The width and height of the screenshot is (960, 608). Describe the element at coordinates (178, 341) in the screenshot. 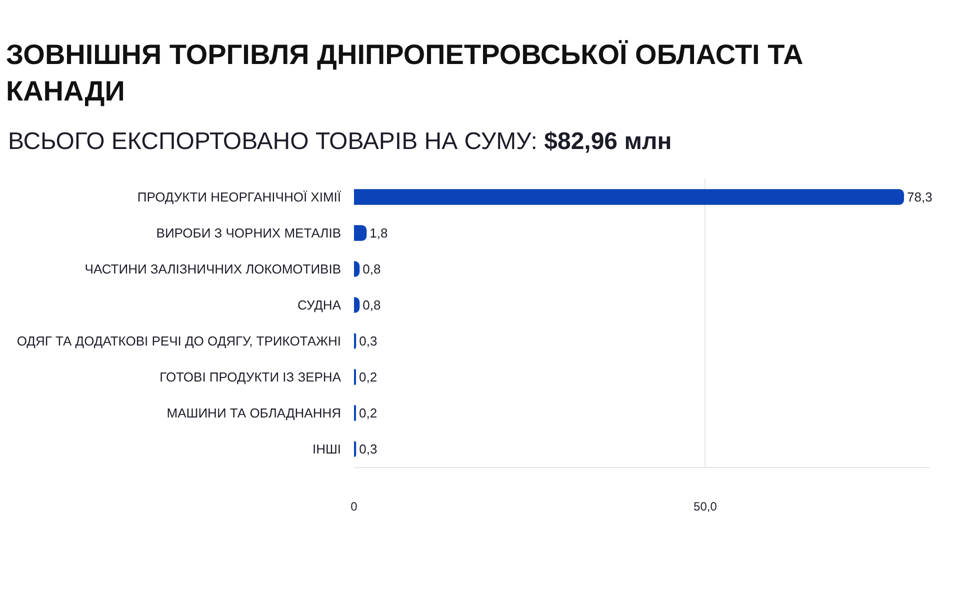

I see `y-tick-label: ОДЯГ ТА ДОДАТКОВІ РЕЧІ ДО ОДЯГУ, ТРИКОТАЖНІ` at that location.